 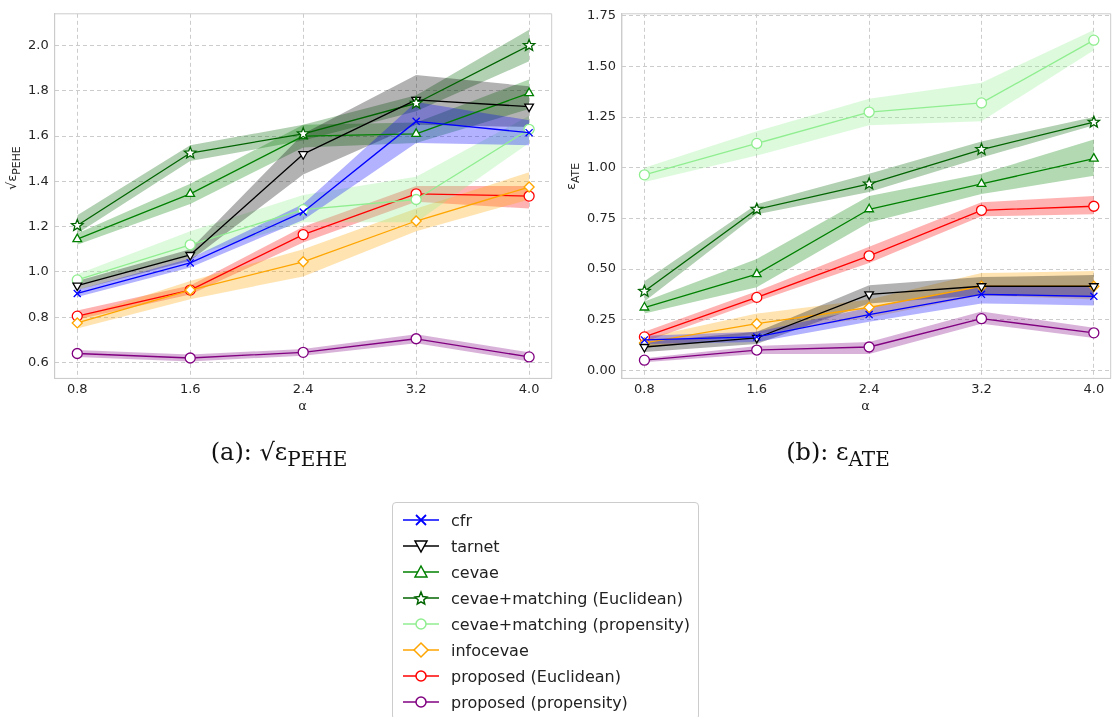 I want to click on y-tick-label: 1.75, so click(x=601, y=15).